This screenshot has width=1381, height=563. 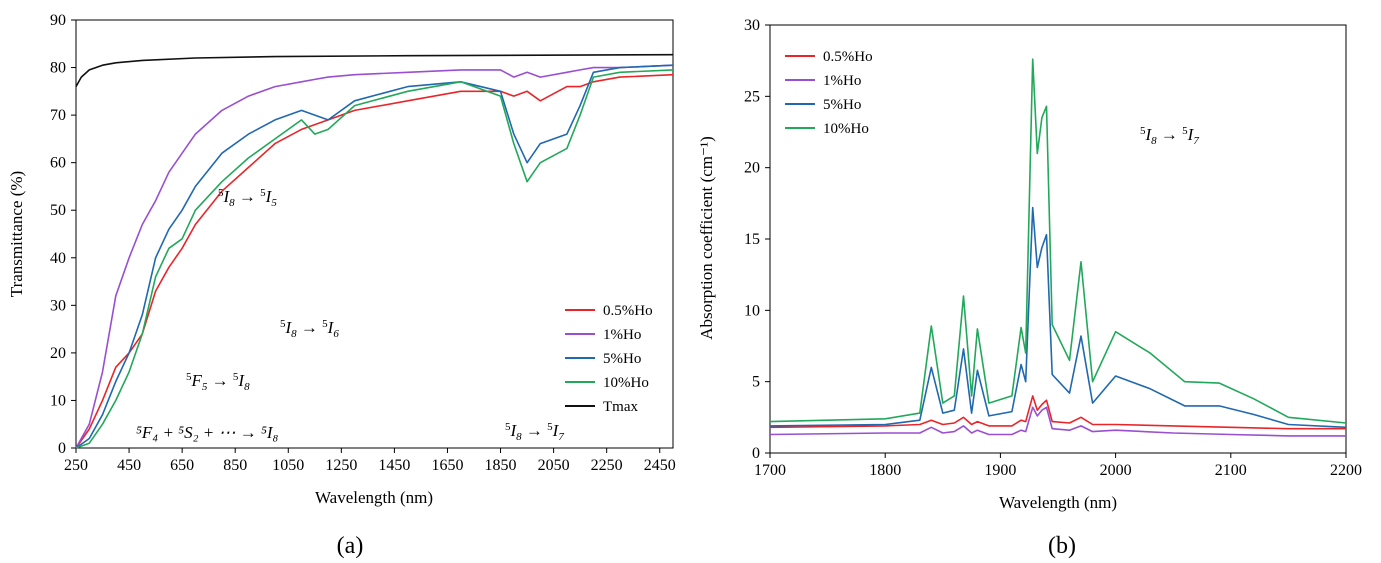 What do you see at coordinates (58, 115) in the screenshot?
I see `y-tick-label: 70` at bounding box center [58, 115].